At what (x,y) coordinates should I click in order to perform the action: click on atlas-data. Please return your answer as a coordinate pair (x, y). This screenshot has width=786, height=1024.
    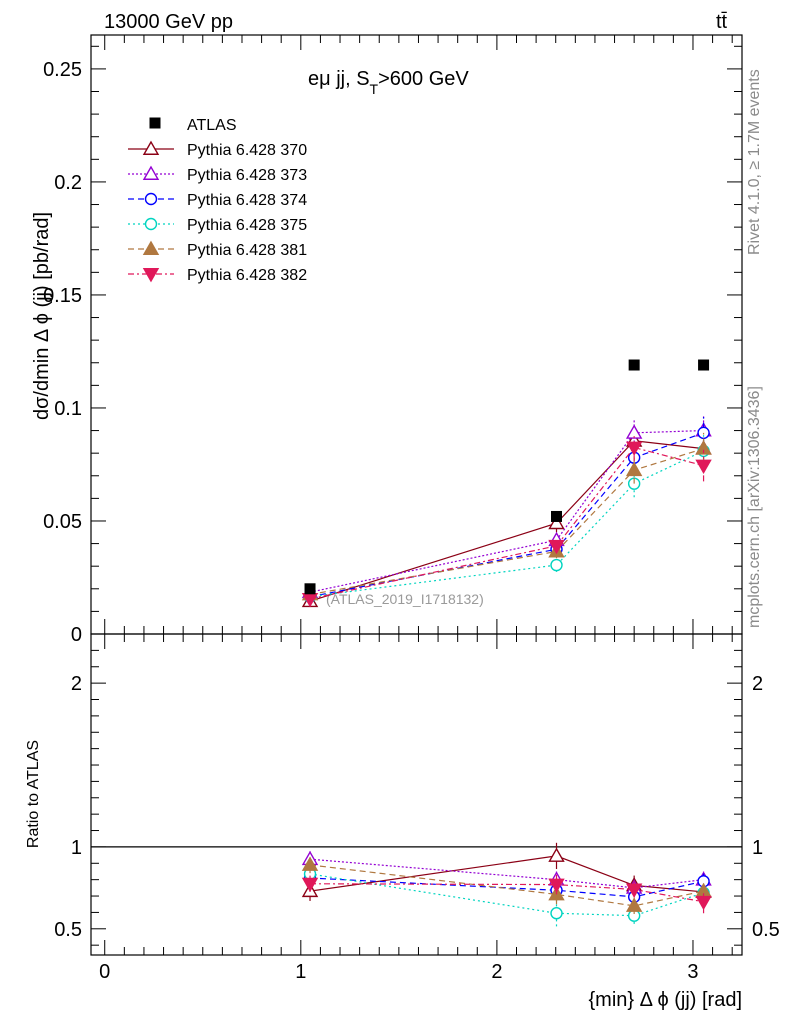
    Looking at the image, I should click on (507, 477).